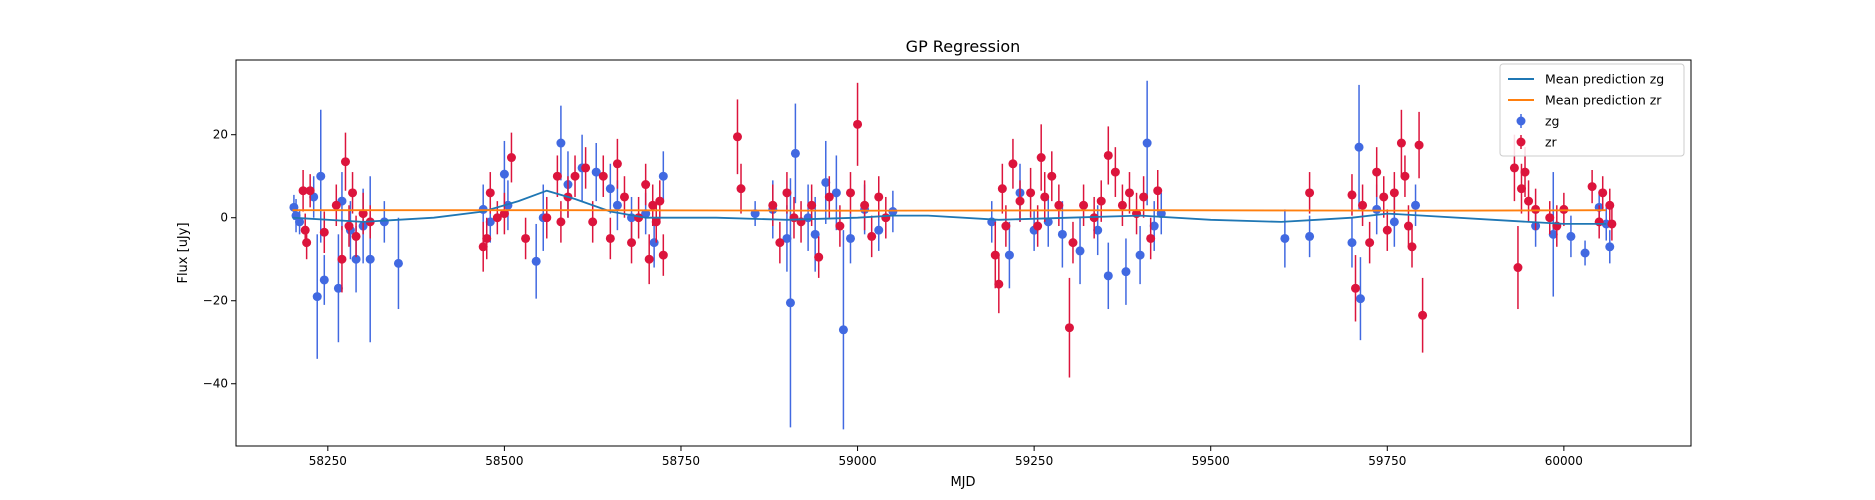 Image resolution: width=1875 pixels, height=500 pixels. What do you see at coordinates (1211, 461) in the screenshot?
I see `x-tick-label: 59500` at bounding box center [1211, 461].